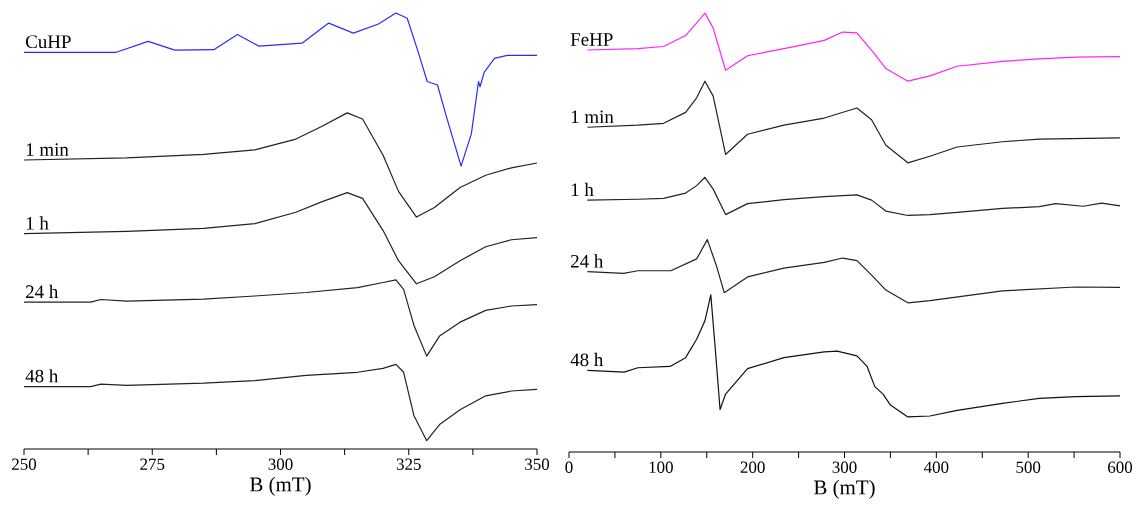  What do you see at coordinates (661, 467) in the screenshot?
I see `x-tick-label: 100` at bounding box center [661, 467].